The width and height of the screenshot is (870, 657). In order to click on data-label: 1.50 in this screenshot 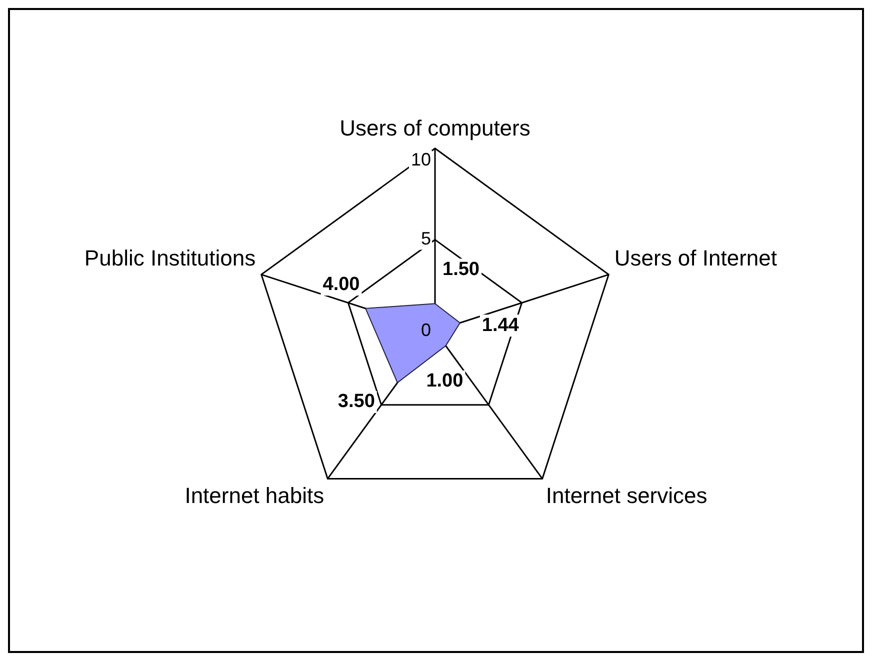, I will do `click(461, 269)`.